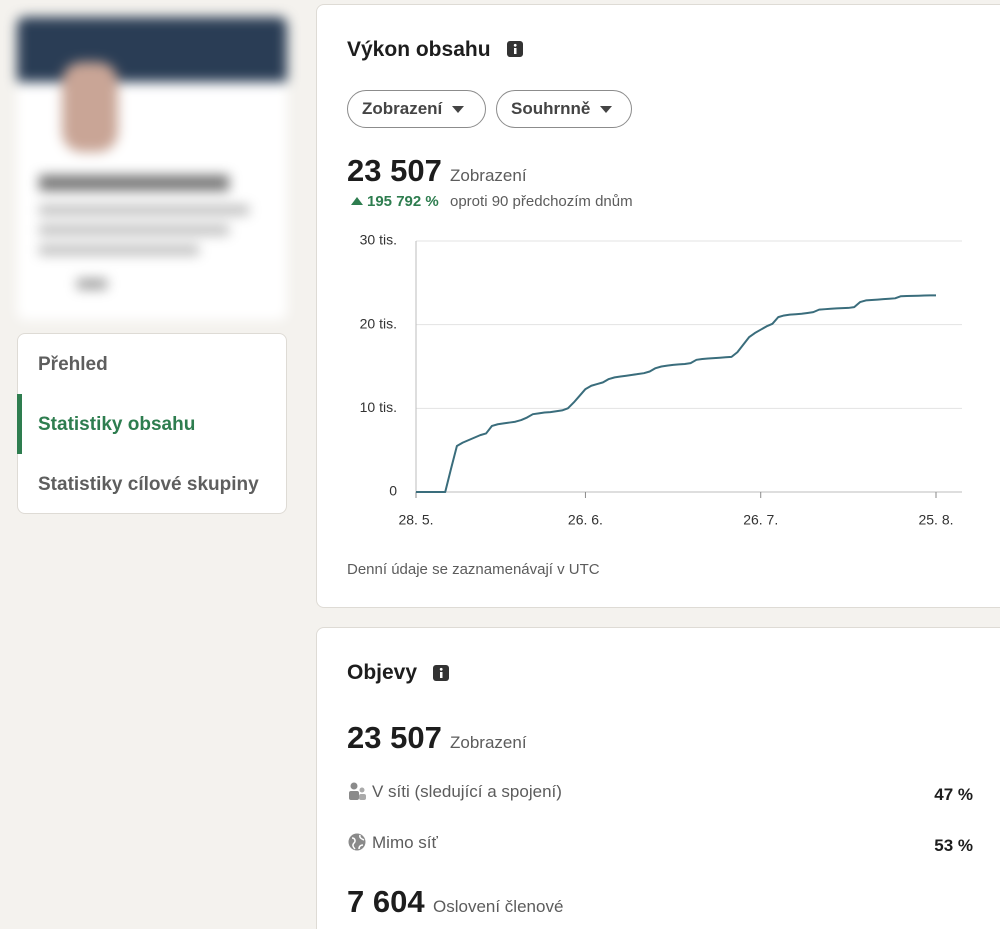 The width and height of the screenshot is (1000, 929). Describe the element at coordinates (357, 791) in the screenshot. I see `people-icon` at that location.